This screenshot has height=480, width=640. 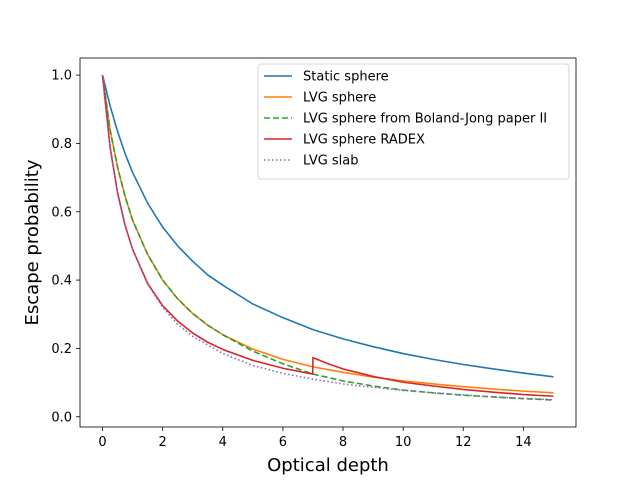 What do you see at coordinates (61, 417) in the screenshot?
I see `y-tick-label: 0.0` at bounding box center [61, 417].